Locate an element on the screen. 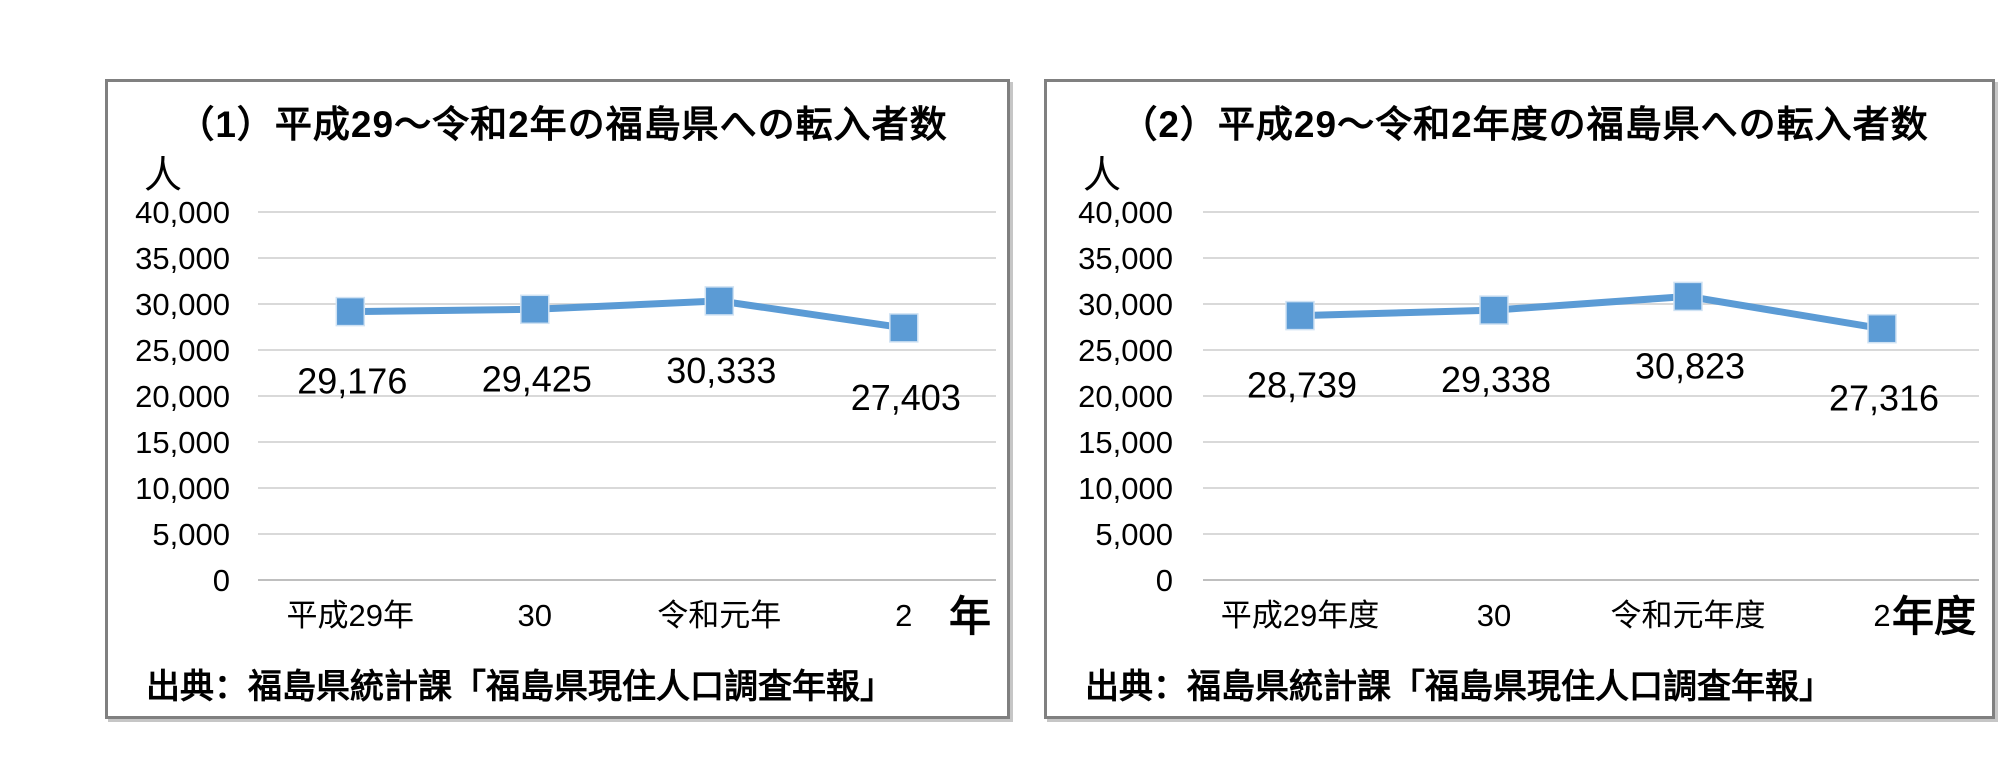 This screenshot has width=2015, height=774. x-category-label: 平成29年度 is located at coordinates (1300, 615).